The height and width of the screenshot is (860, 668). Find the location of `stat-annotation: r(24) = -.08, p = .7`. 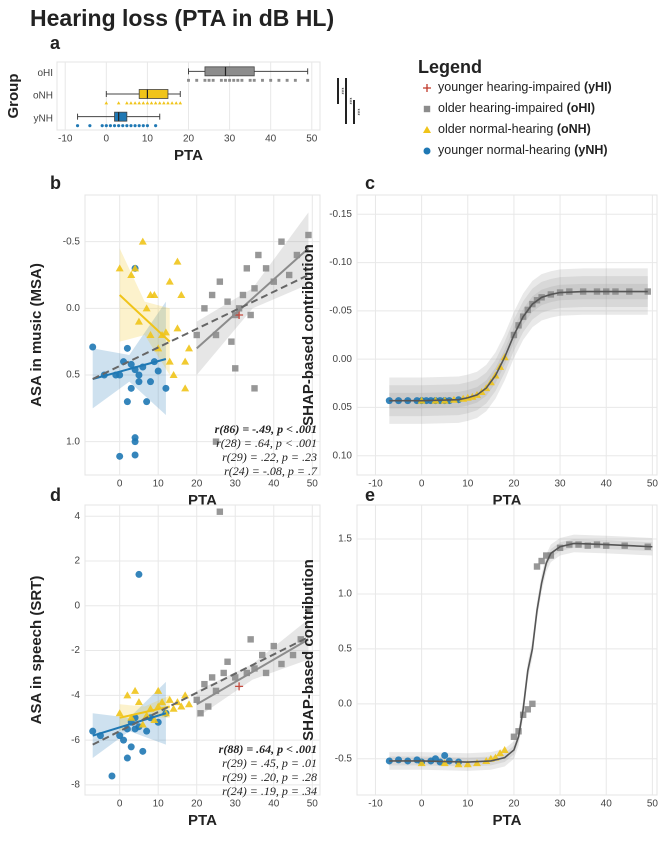

stat-annotation: r(24) = -.08, p = .7 is located at coordinates (271, 471).